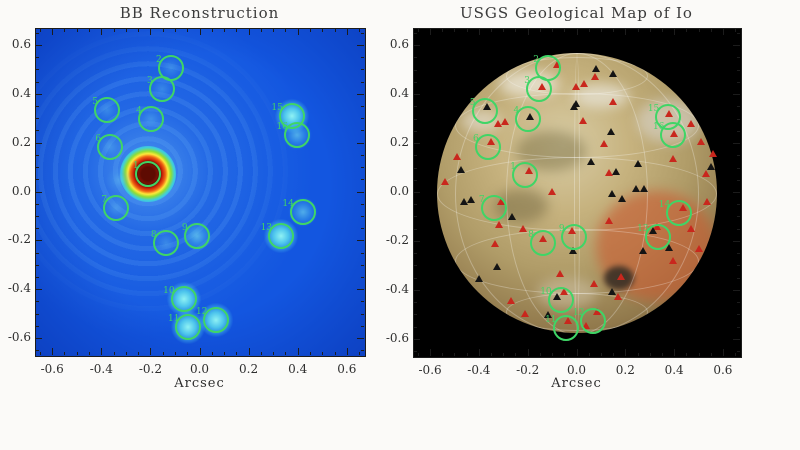 The image size is (800, 450). What do you see at coordinates (199, 383) in the screenshot?
I see `left-x-axis-title: Arcsec` at bounding box center [199, 383].